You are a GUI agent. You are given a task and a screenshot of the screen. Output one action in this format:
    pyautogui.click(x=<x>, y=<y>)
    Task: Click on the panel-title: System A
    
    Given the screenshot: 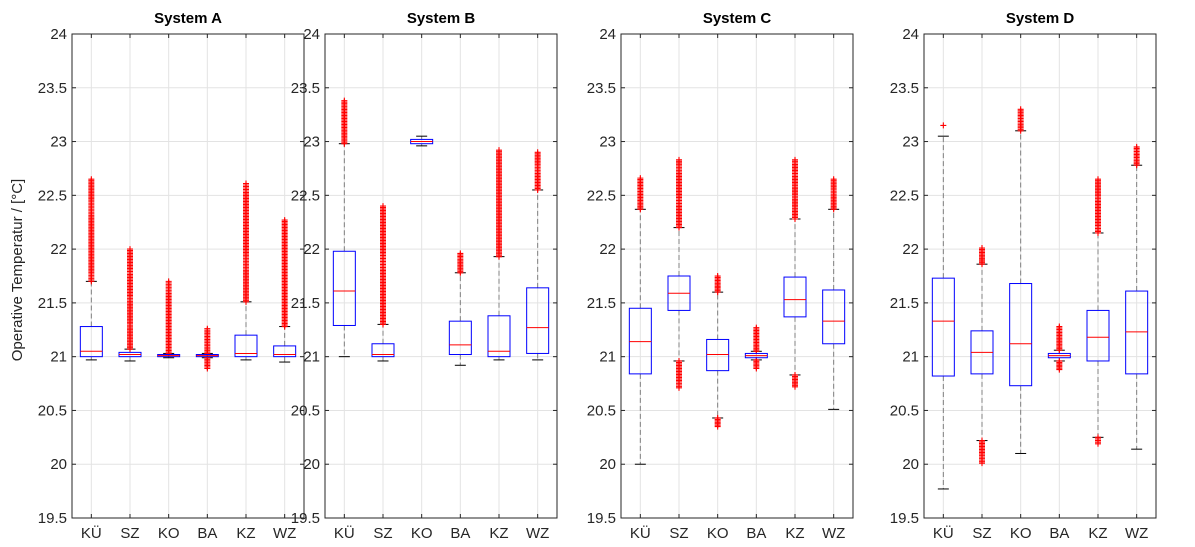 What is the action you would take?
    pyautogui.click(x=188, y=18)
    